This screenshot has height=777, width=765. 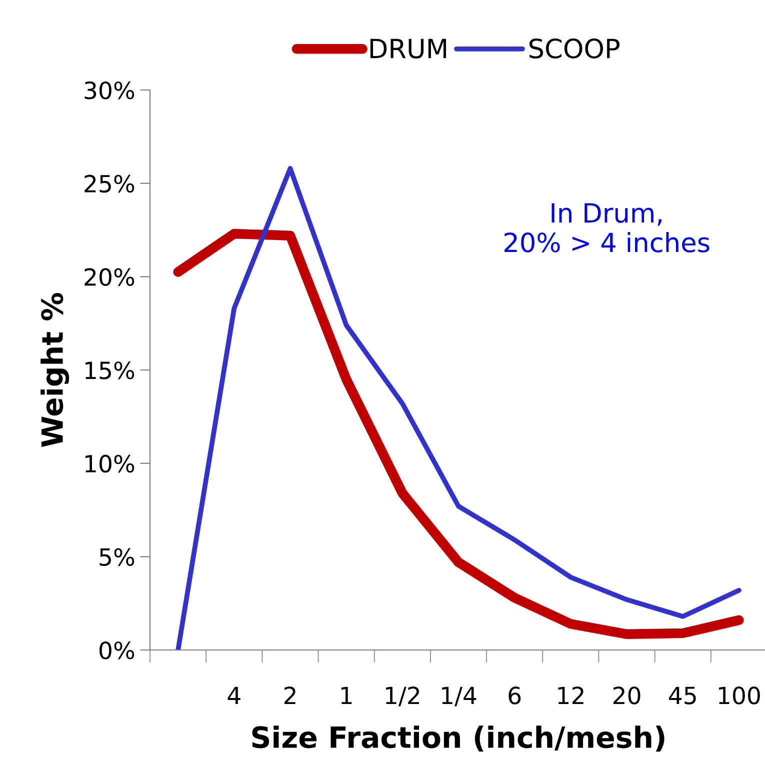 What do you see at coordinates (110, 370) in the screenshot?
I see `y-tick-label: 15%` at bounding box center [110, 370].